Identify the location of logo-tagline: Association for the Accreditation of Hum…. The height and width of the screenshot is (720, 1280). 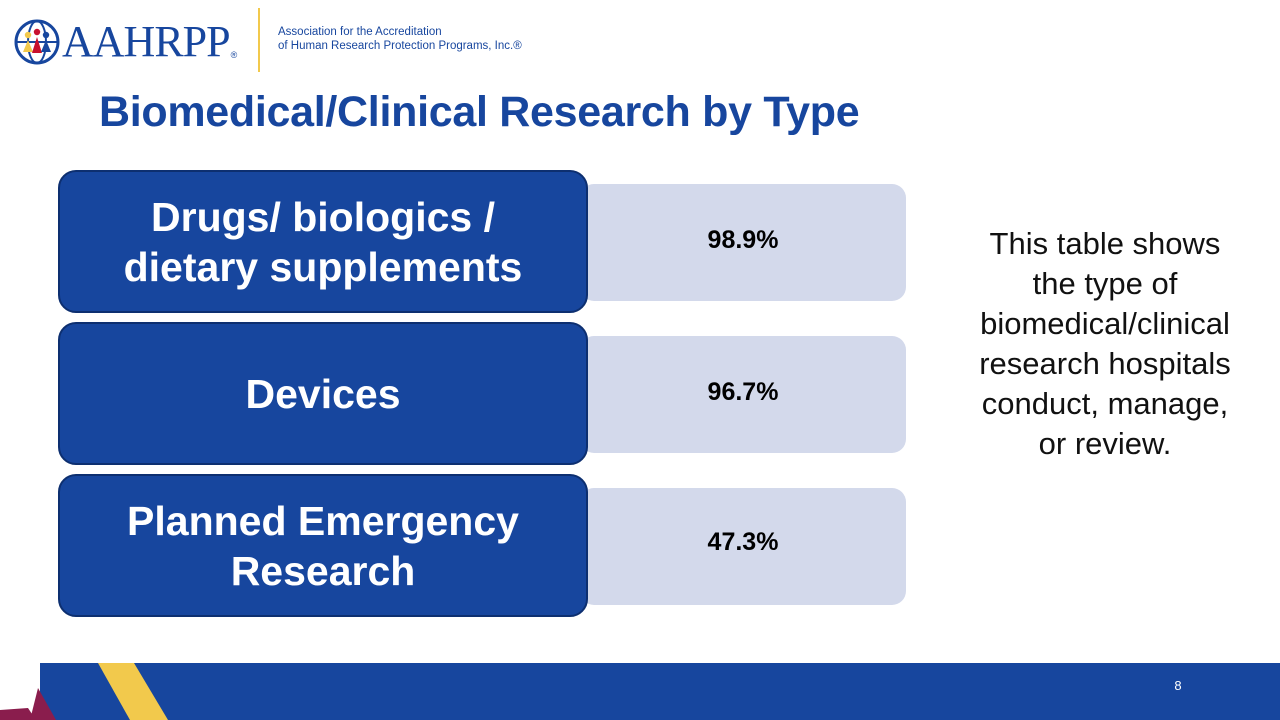
(400, 39).